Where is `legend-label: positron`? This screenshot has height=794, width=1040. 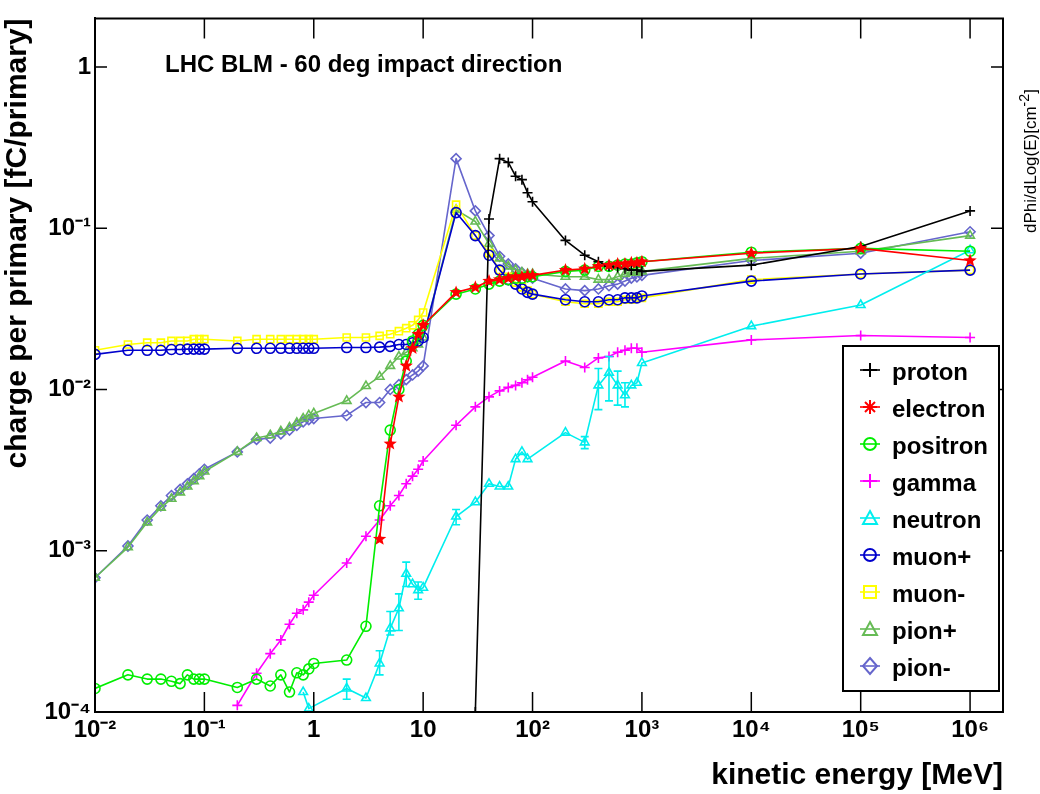
legend-label: positron is located at coordinates (940, 445).